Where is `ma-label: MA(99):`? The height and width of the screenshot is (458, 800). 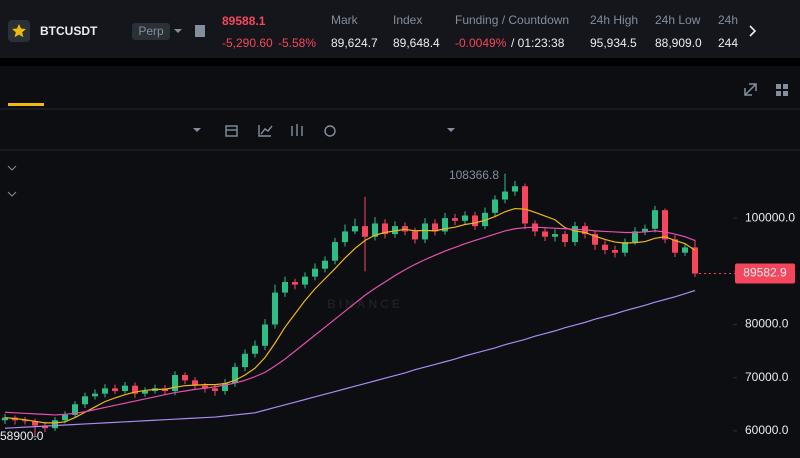
ma-label: MA(99): is located at coordinates (241, 193).